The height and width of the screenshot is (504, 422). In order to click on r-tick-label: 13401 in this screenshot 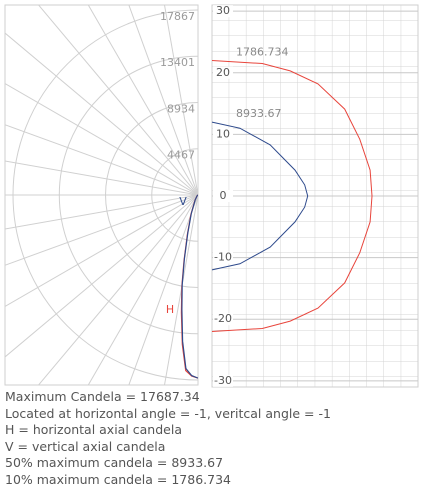, I will do `click(177, 62)`.